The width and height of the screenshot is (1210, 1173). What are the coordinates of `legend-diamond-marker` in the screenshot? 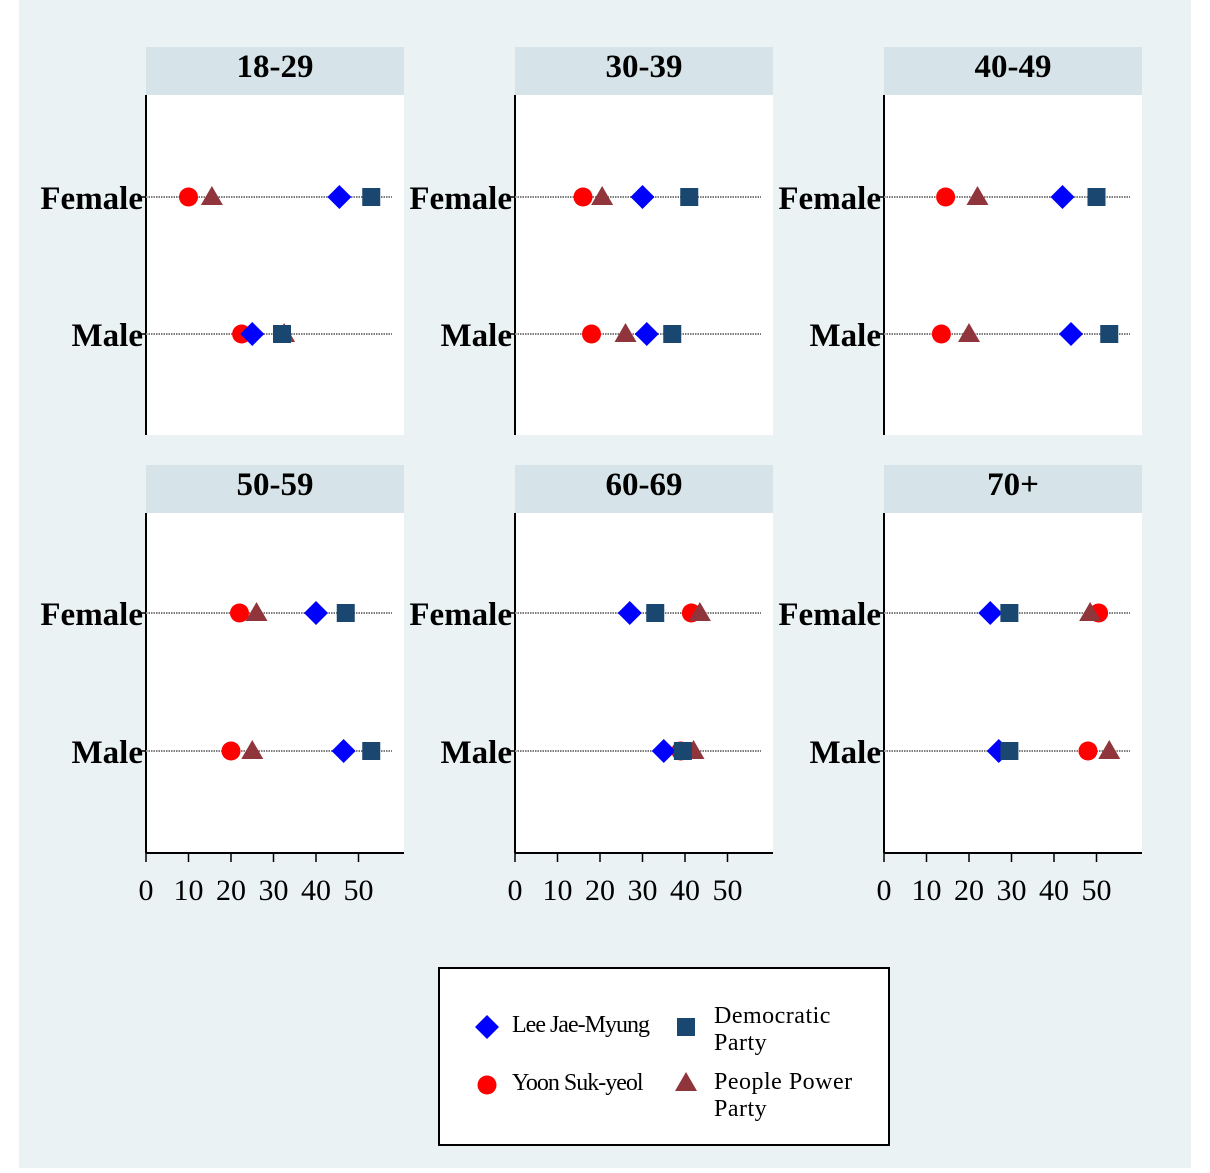 It's located at (487, 1027).